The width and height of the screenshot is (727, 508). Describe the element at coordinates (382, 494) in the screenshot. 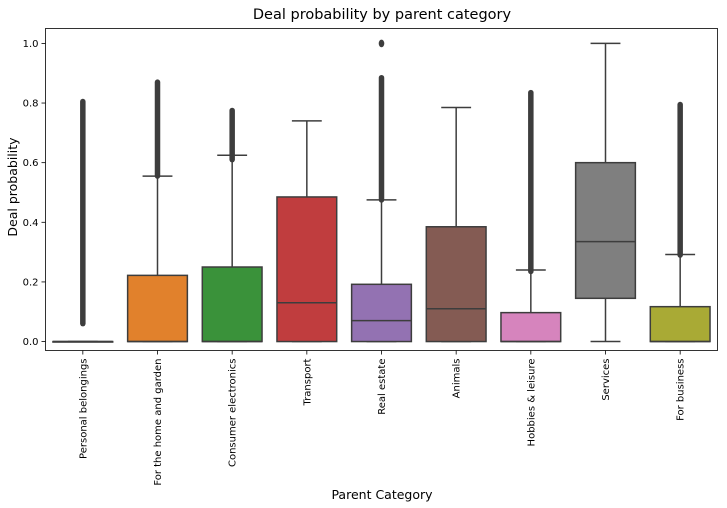

I see `x-axis-label: Parent Category` at that location.